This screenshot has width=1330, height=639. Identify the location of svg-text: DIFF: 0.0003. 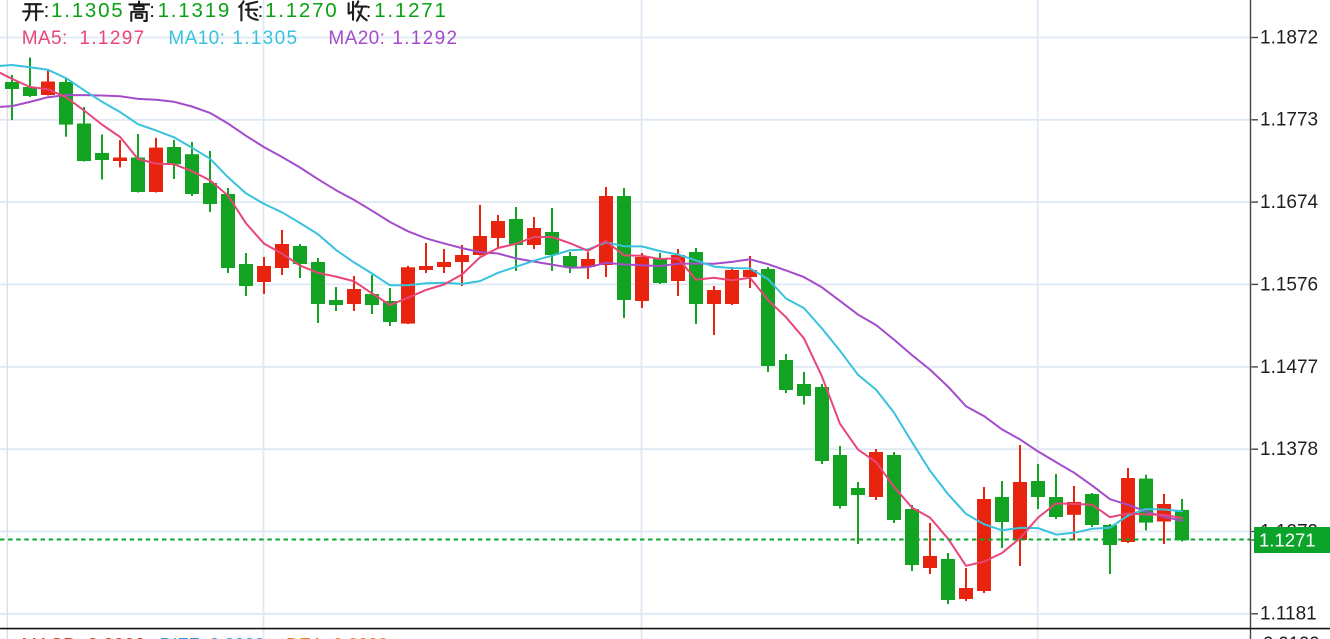
(212, 637).